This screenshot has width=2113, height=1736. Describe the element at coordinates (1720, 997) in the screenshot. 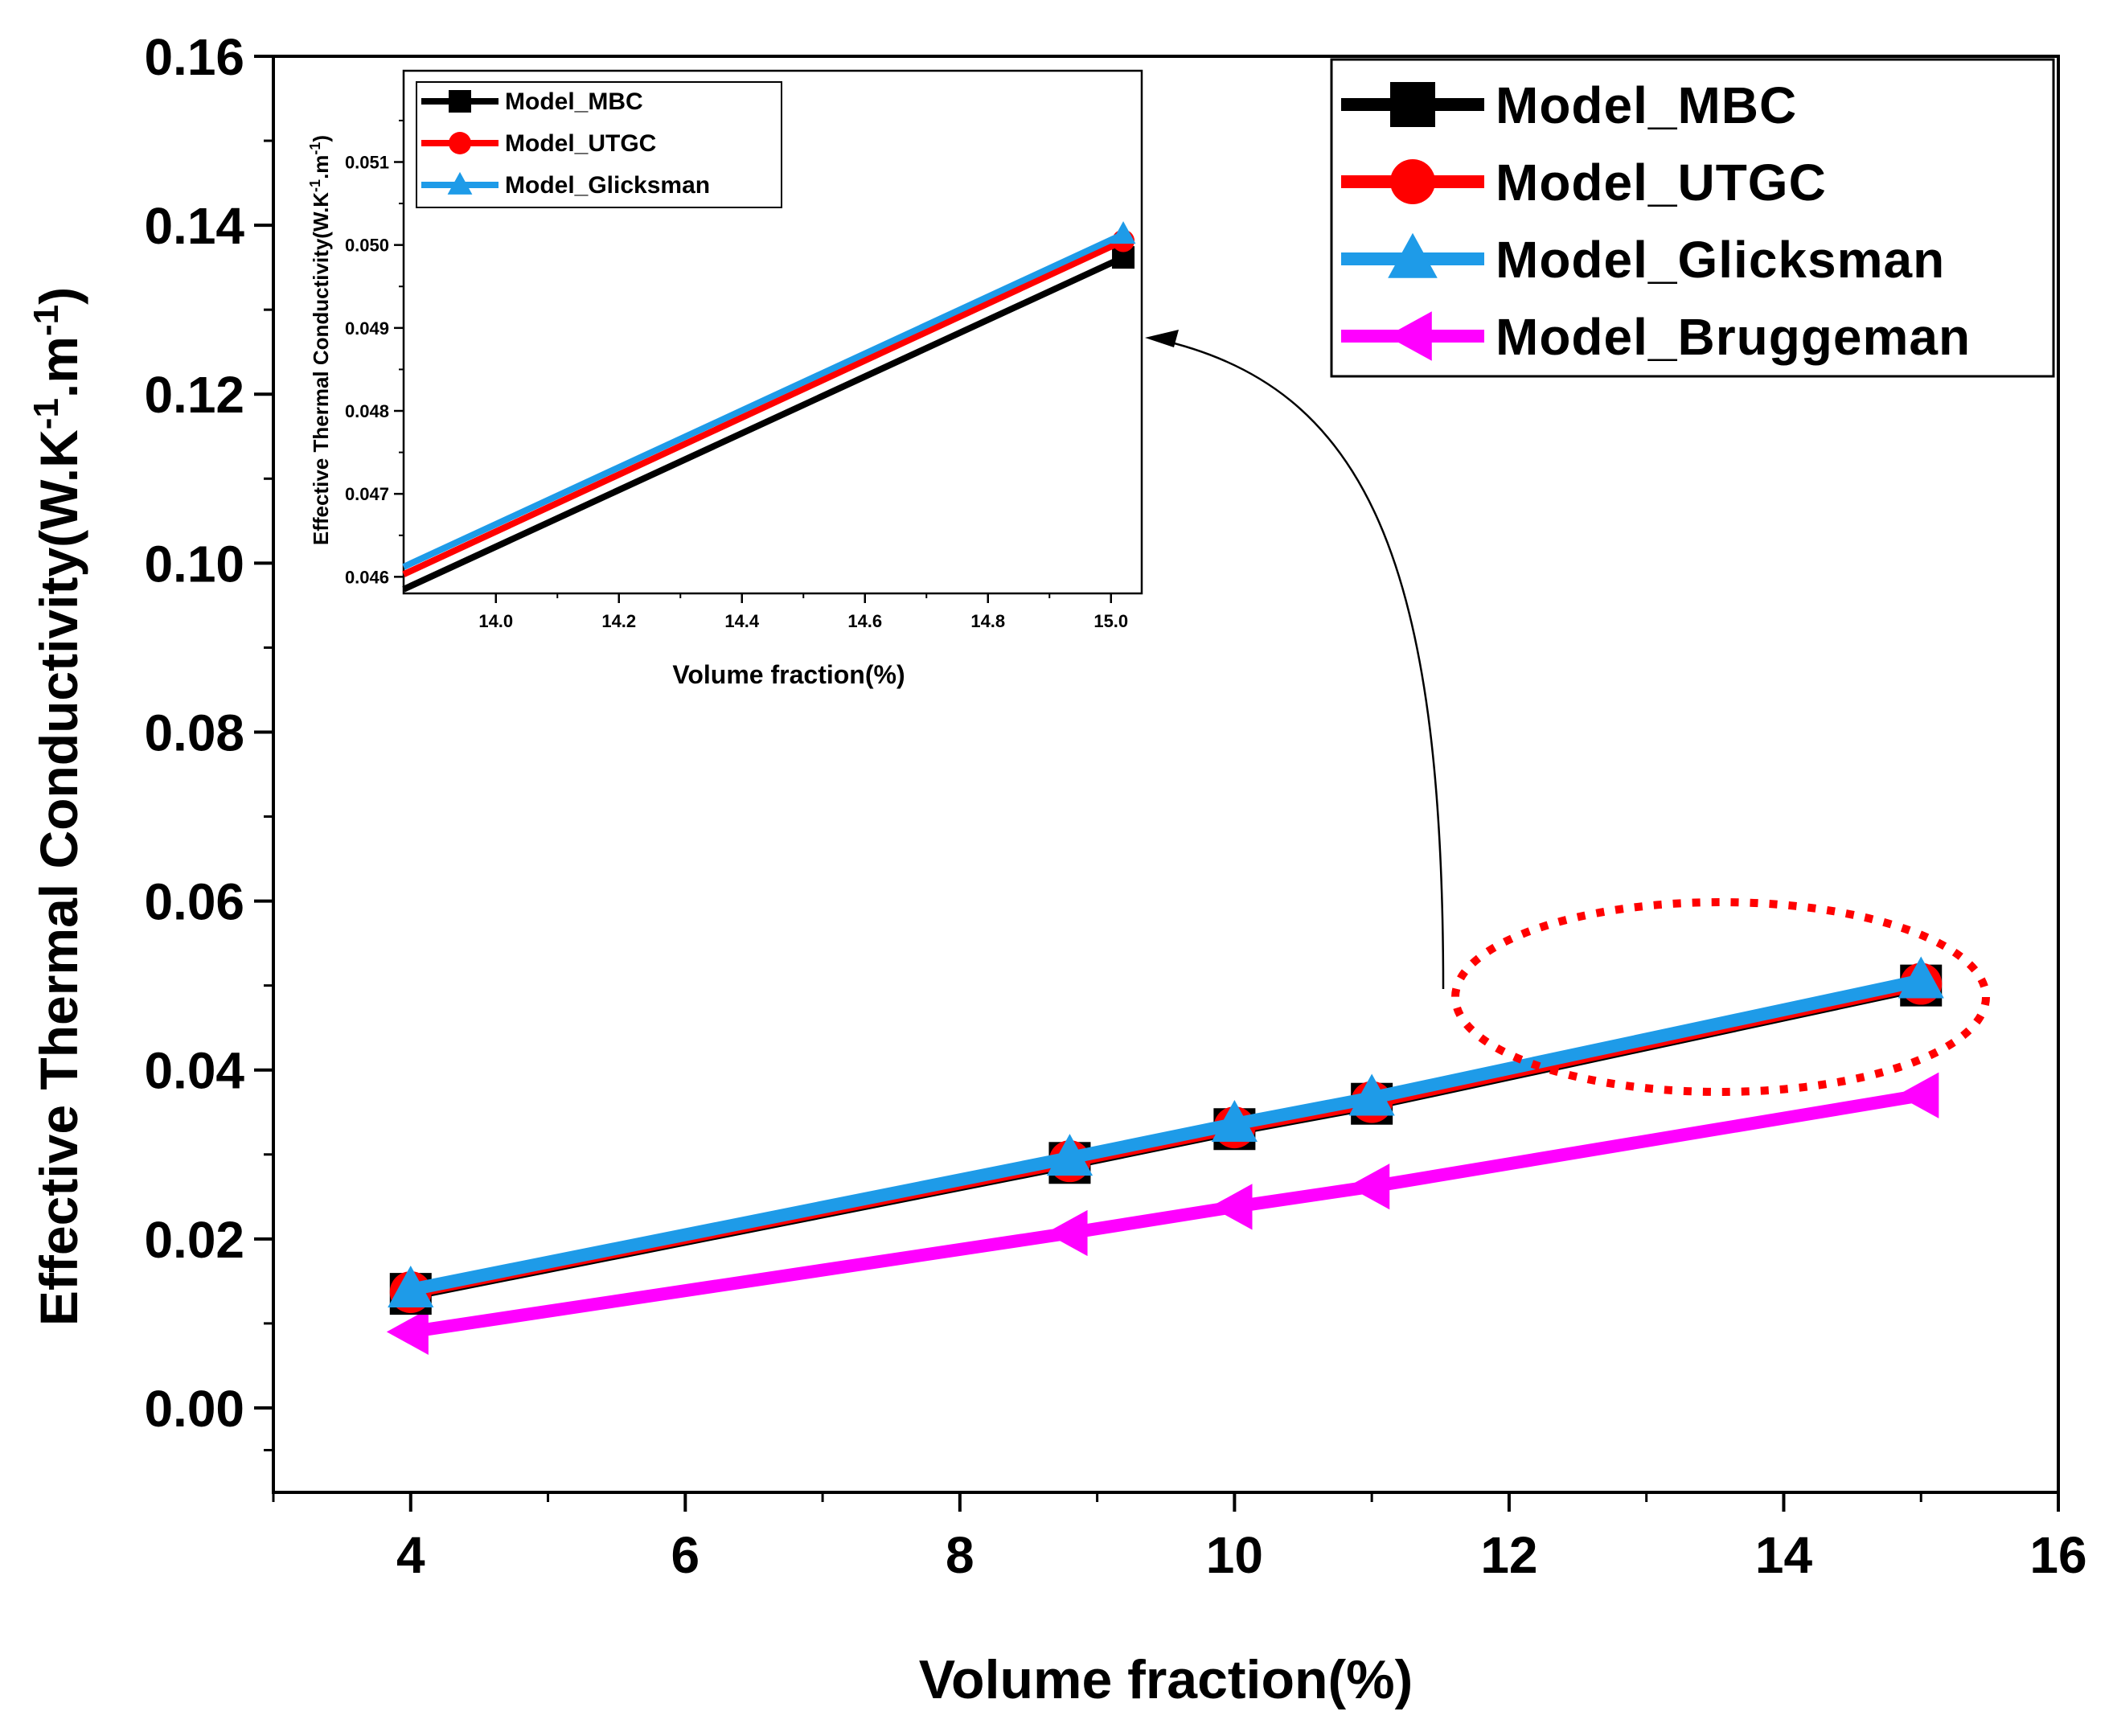

I see `zoom-highlight-ellipse` at that location.